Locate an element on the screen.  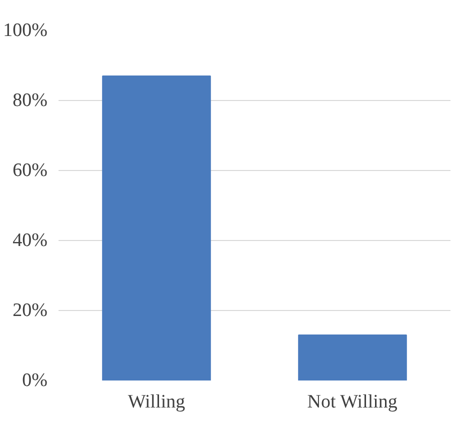
y-tick-label: 60% is located at coordinates (30, 170).